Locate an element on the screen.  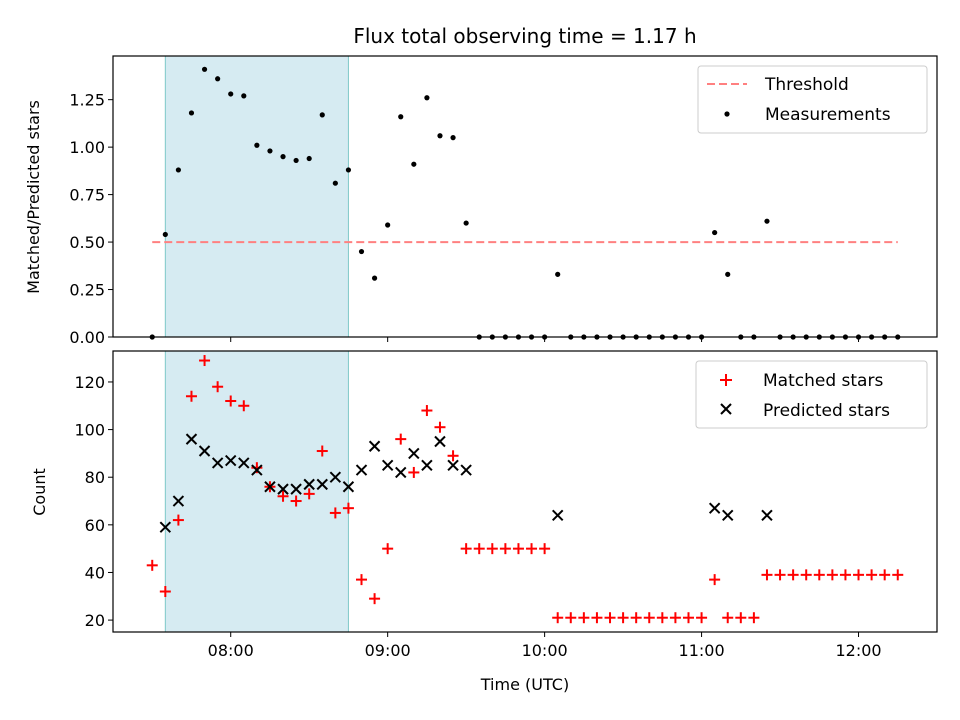
y-tick-label: 1.00 is located at coordinates (87, 147).